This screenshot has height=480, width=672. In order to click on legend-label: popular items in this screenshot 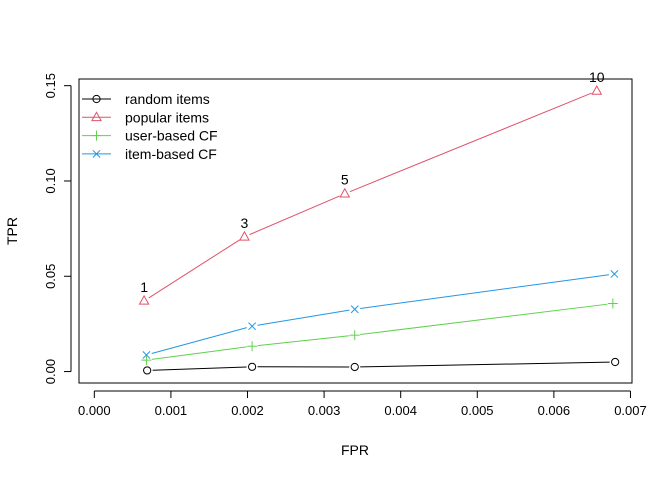, I will do `click(167, 117)`.